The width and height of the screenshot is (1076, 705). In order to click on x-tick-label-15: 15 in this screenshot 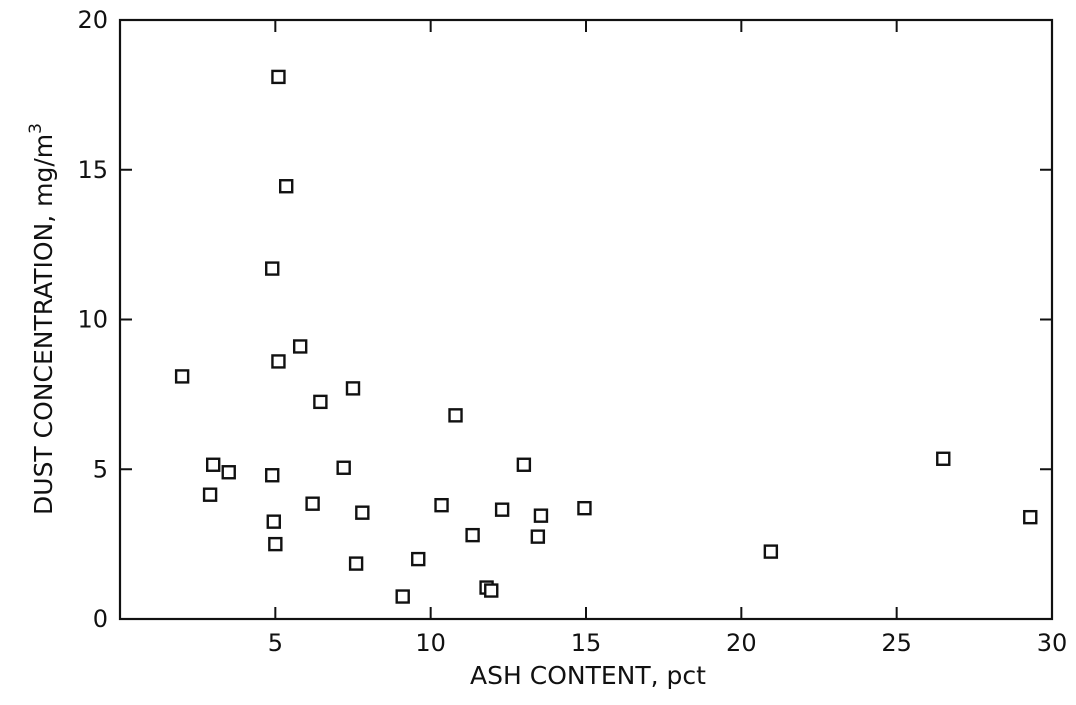, I will do `click(586, 643)`.